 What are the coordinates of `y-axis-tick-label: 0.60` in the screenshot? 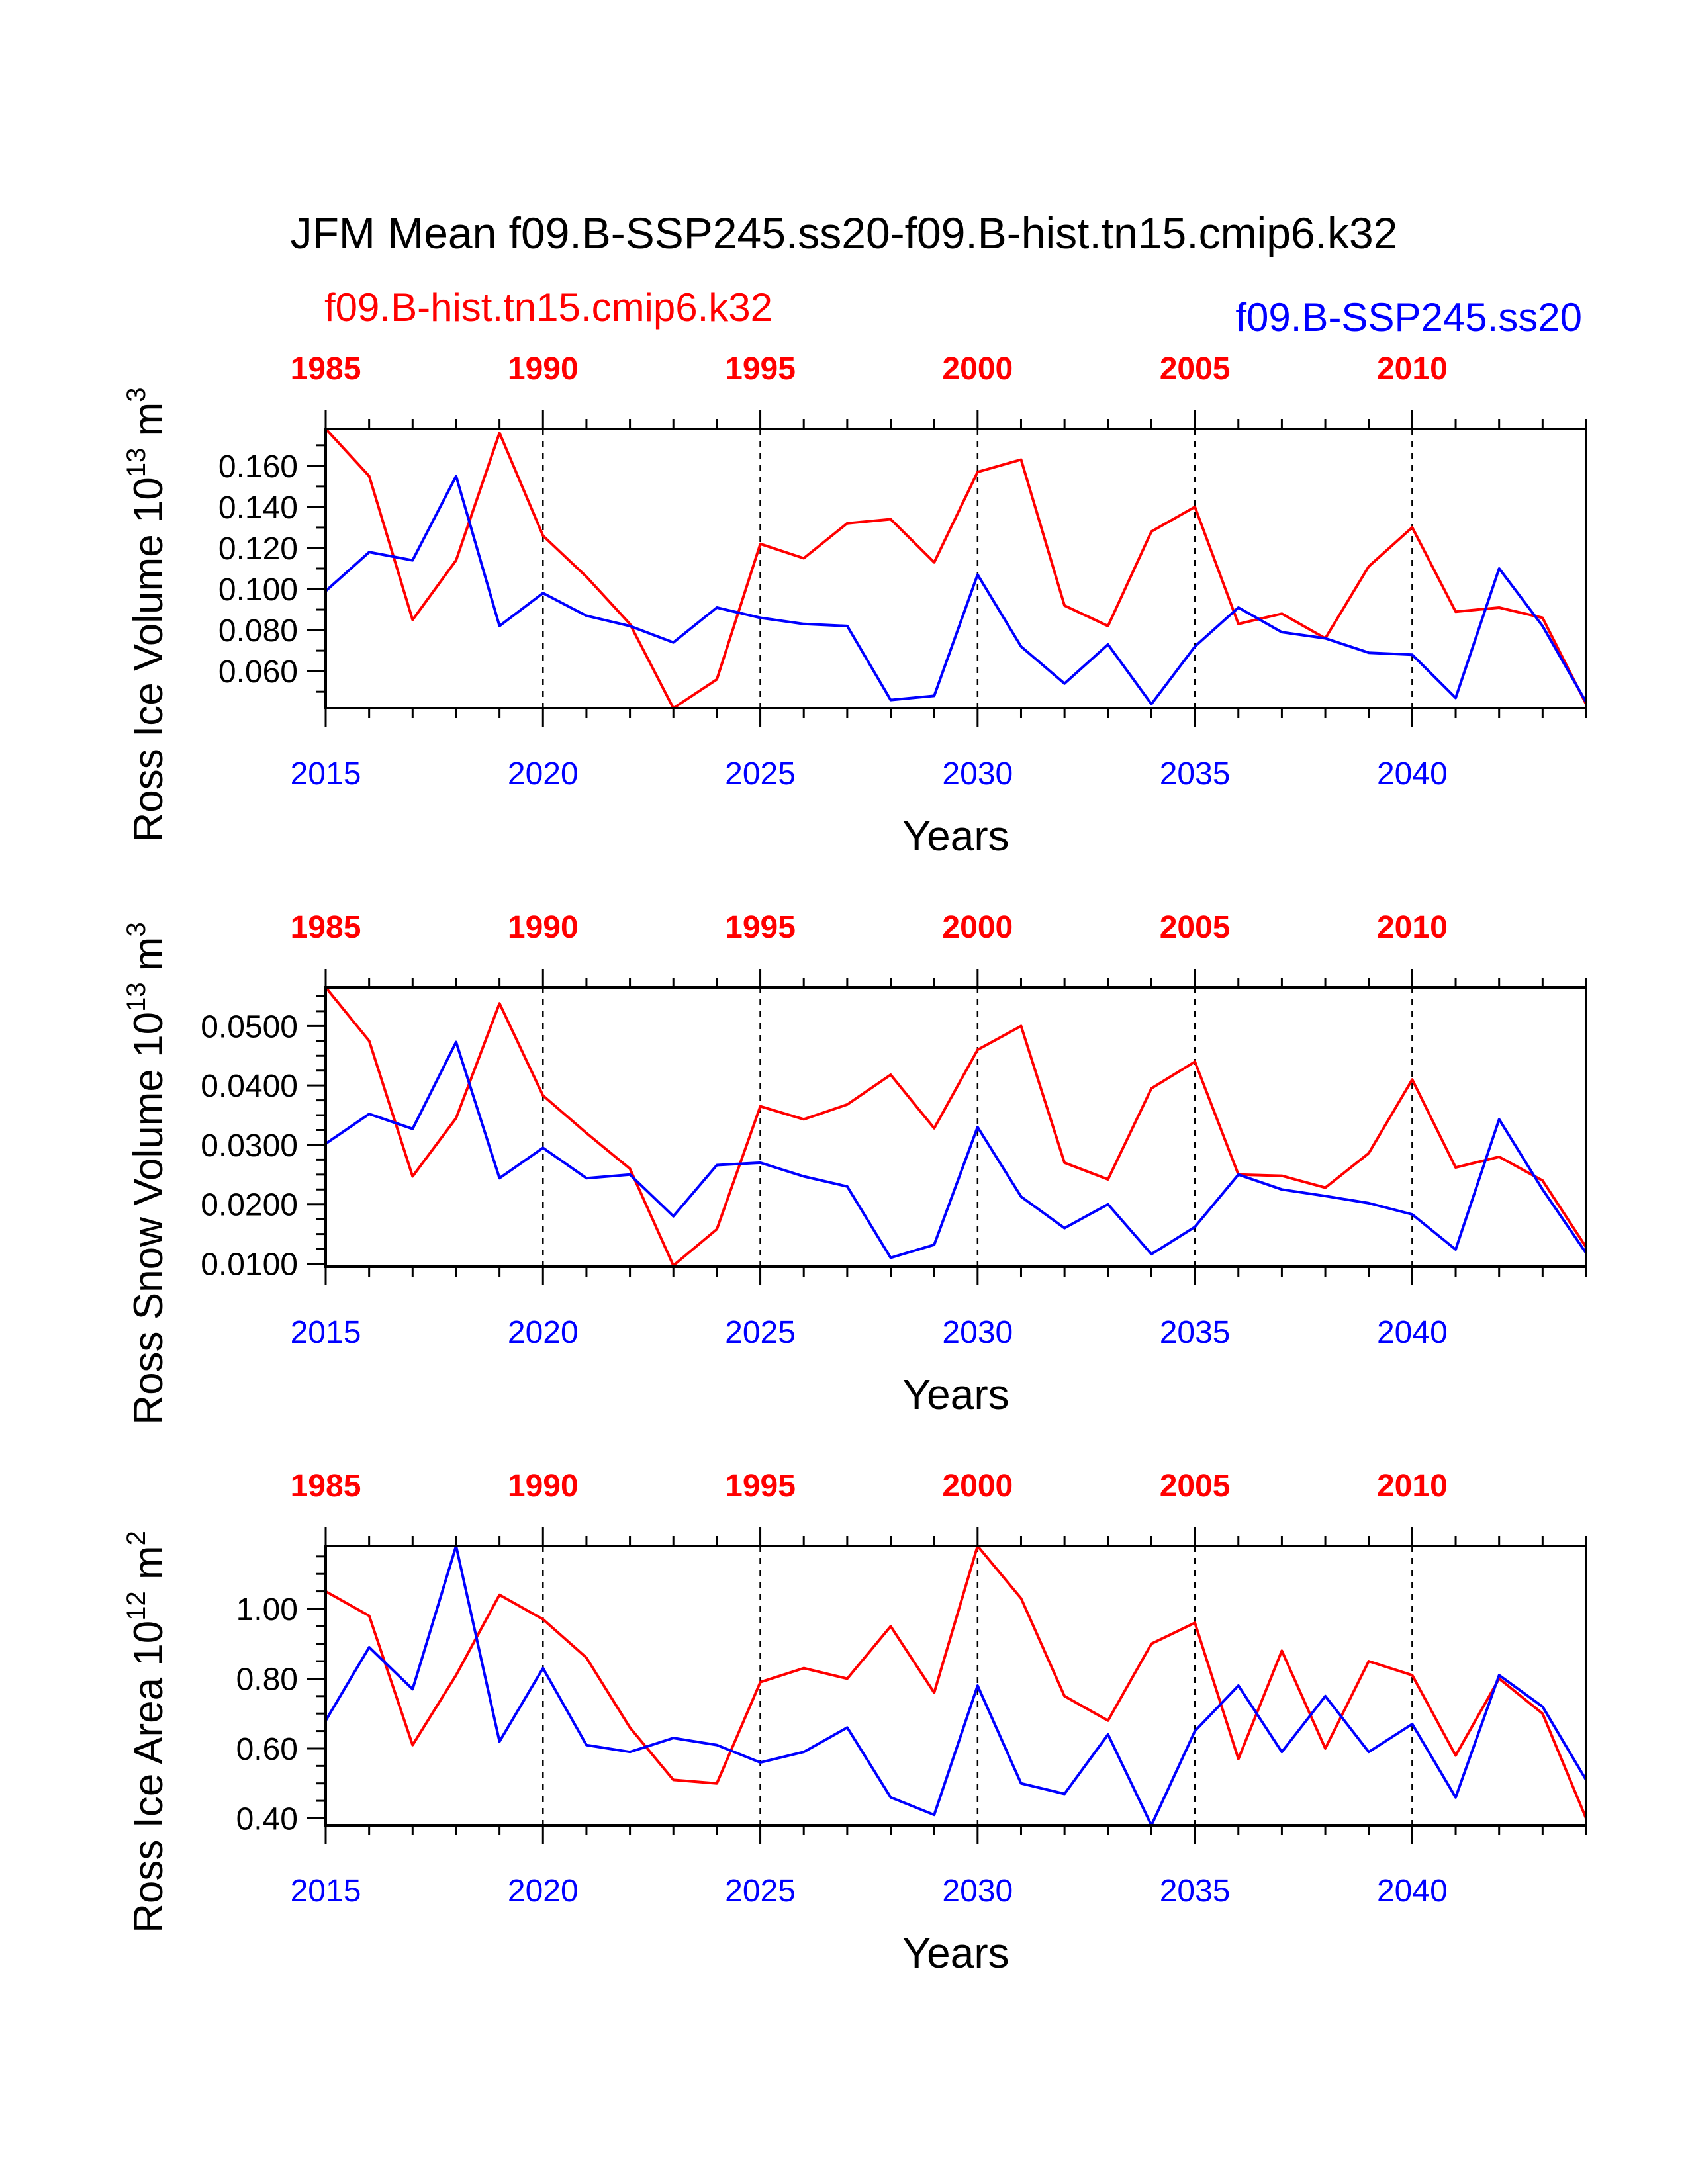 It's located at (267, 1749).